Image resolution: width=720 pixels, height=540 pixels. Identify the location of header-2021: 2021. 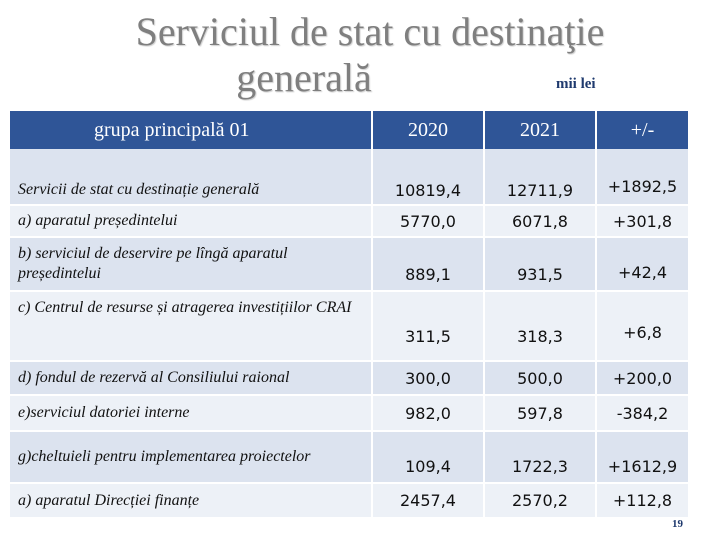
(540, 130).